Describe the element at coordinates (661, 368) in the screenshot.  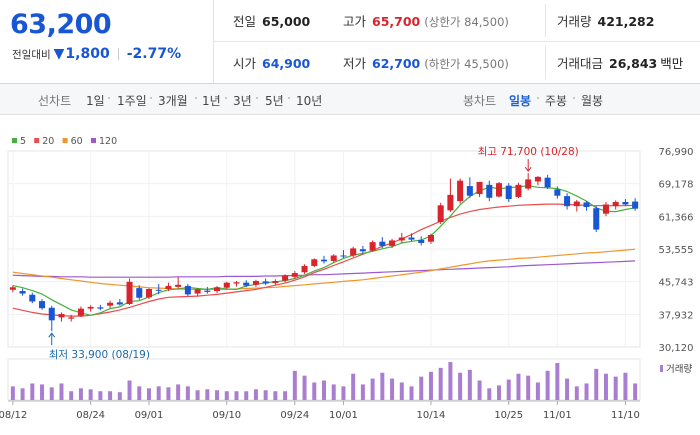
I see `volume-legend-swatch` at that location.